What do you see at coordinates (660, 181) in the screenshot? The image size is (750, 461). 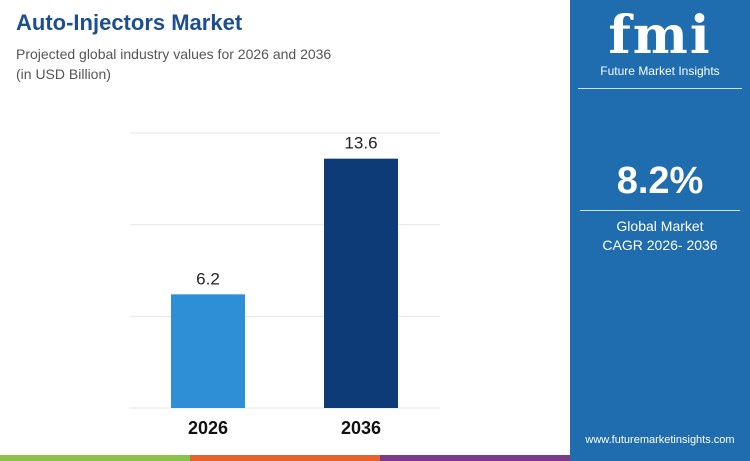 I see `cagr-value: 8.2%` at bounding box center [660, 181].